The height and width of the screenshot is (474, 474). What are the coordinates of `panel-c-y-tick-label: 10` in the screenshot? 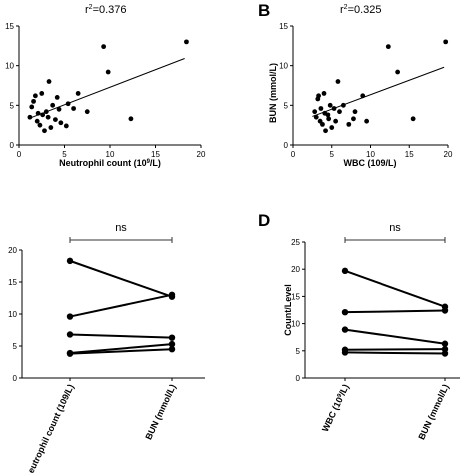 It's located at (12, 314).